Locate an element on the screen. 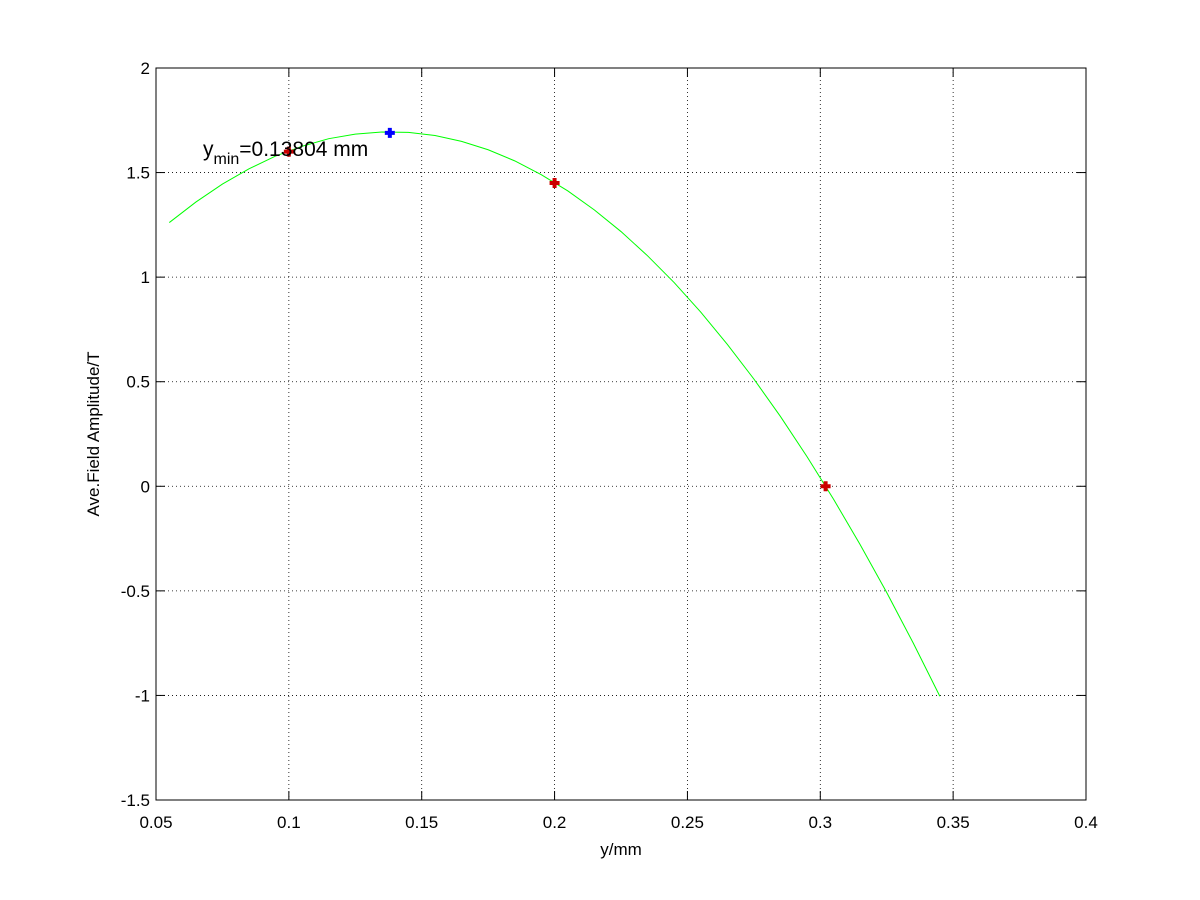  y-tick-label: -1 is located at coordinates (142, 695).